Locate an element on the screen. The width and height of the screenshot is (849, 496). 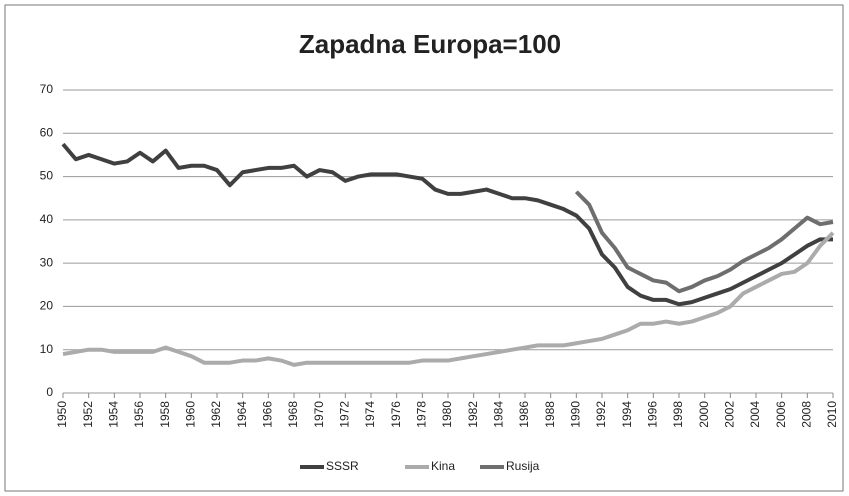
y-tick-label: 10 is located at coordinates (47, 349).